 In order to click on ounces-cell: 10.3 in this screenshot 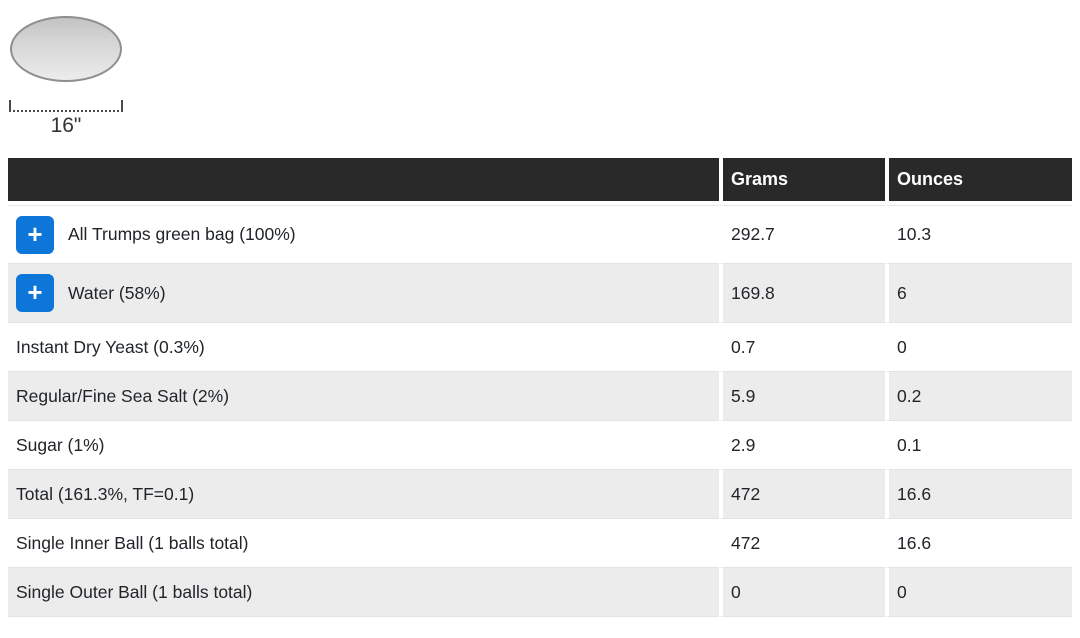, I will do `click(978, 234)`.